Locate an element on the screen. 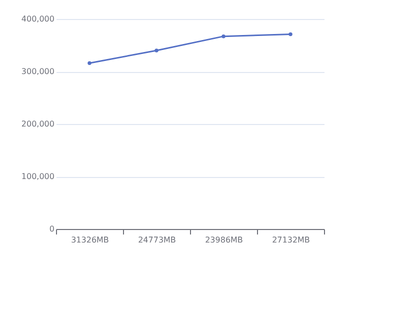 Image resolution: width=420 pixels, height=324 pixels. x-tick-label: 23986MB is located at coordinates (224, 240).